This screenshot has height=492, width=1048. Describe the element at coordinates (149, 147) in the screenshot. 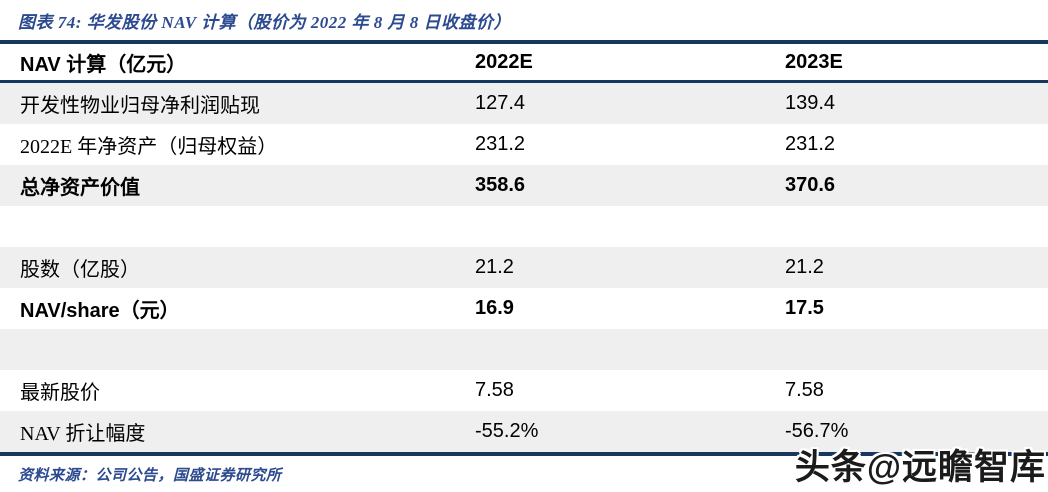

I see `row-label: 2022E 年净资产（归母权益）` at that location.